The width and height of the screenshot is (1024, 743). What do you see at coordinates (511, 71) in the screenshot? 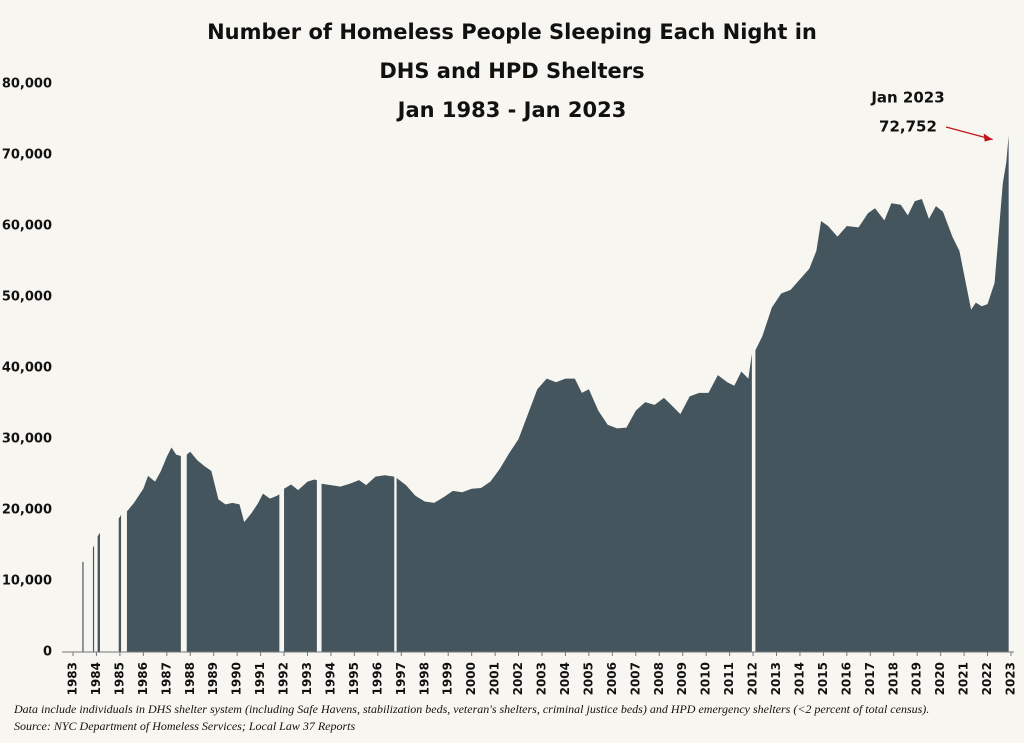
I see `chart-title: DHS and HPD Shelters` at bounding box center [511, 71].